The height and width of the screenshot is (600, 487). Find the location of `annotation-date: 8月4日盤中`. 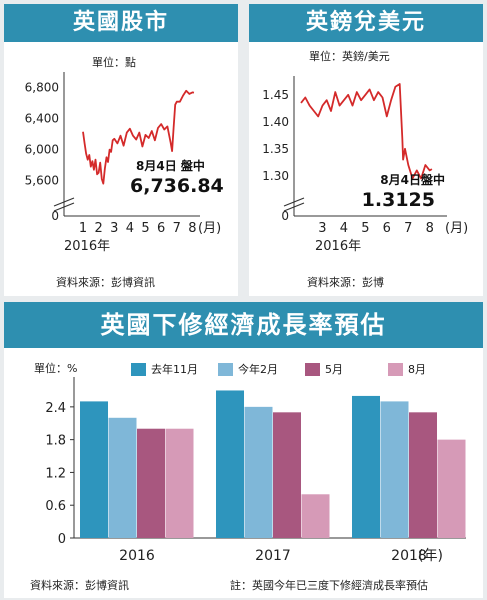

annotation-date: 8月4日盤中 is located at coordinates (412, 179).